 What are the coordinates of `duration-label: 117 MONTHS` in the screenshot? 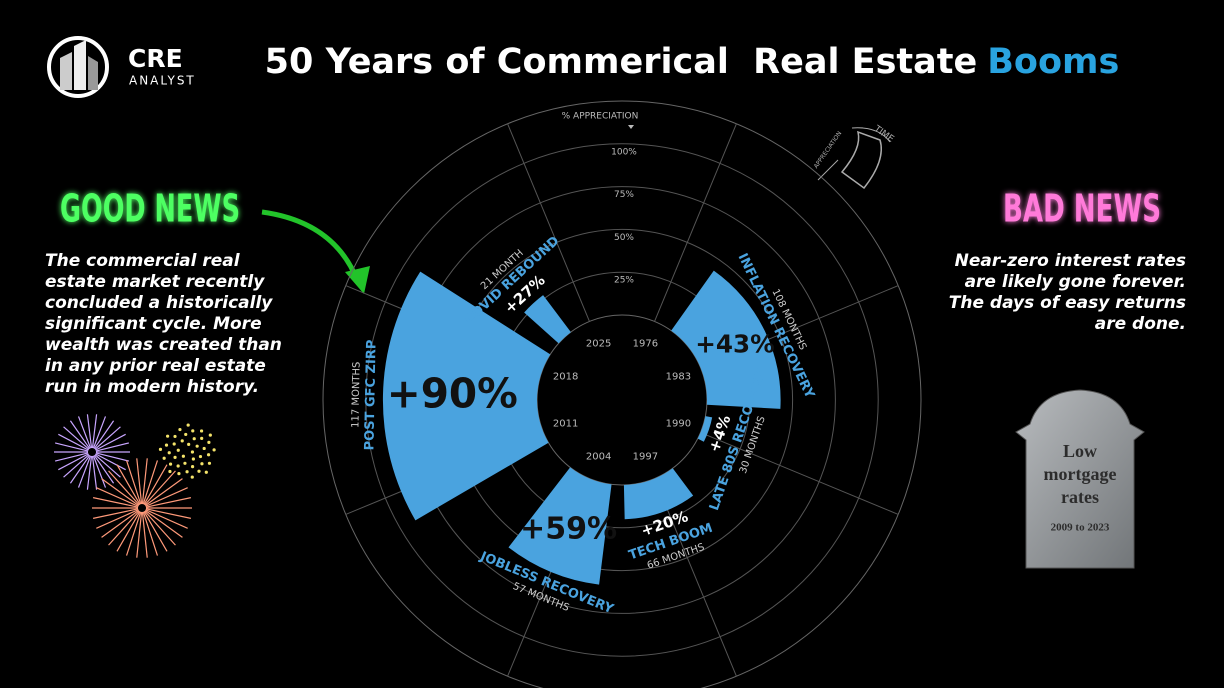 It's located at (356, 395).